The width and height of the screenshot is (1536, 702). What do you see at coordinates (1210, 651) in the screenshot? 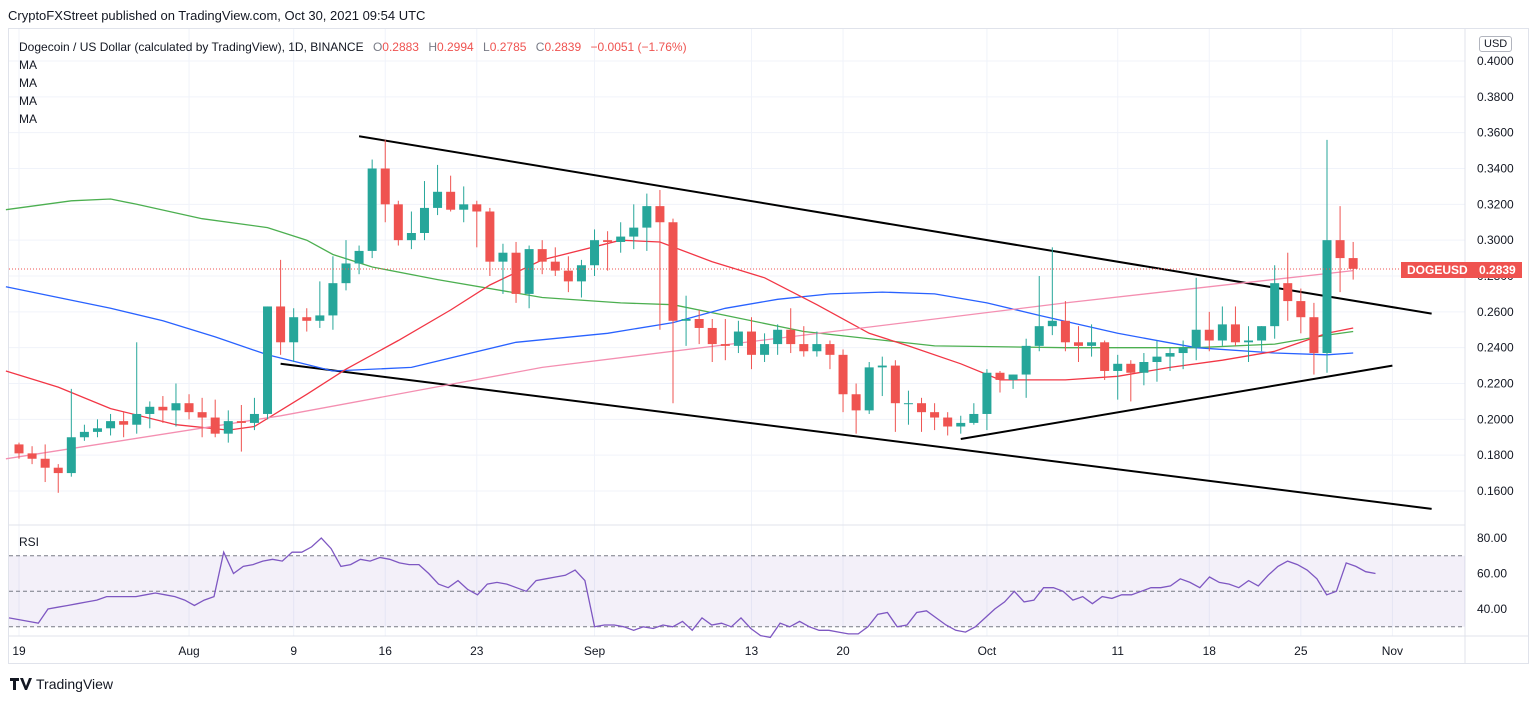
I see `time-tick-label: 18` at bounding box center [1210, 651].